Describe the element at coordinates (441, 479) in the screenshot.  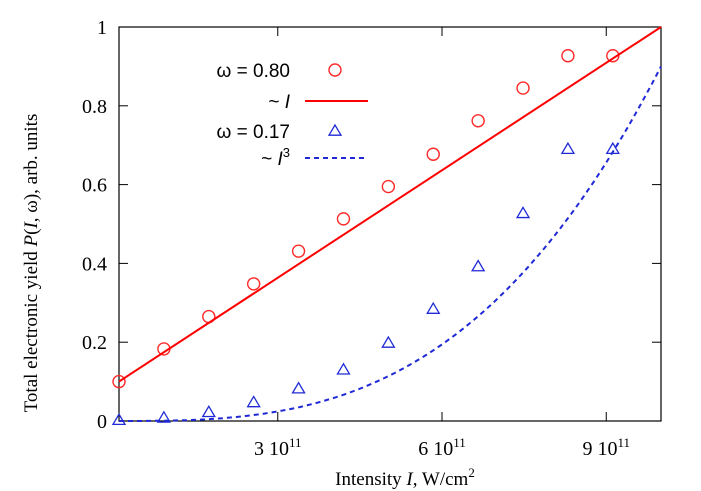
I see `x-axis-title-suffix: , W/cm` at that location.